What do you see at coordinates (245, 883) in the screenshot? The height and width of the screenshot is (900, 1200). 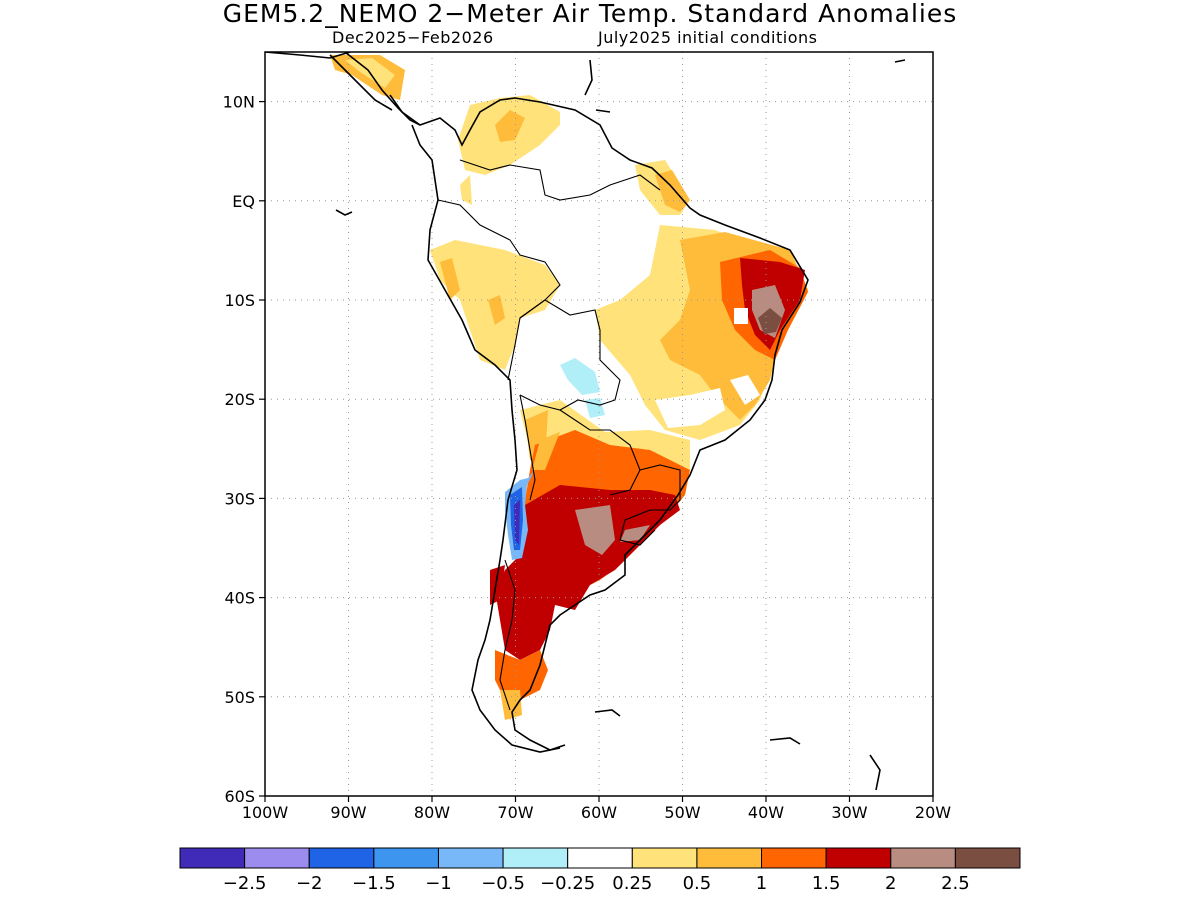 I see `colorbar-label: −2.5` at bounding box center [245, 883].